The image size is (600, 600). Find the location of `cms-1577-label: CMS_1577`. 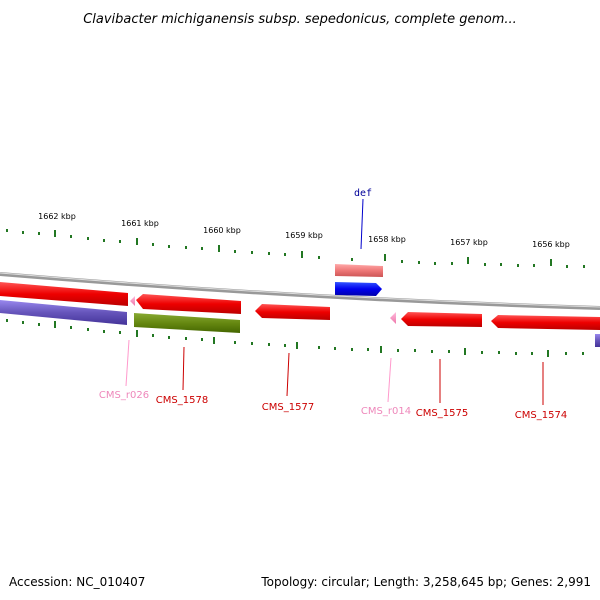

cms-1577-label: CMS_1577 is located at coordinates (288, 407).